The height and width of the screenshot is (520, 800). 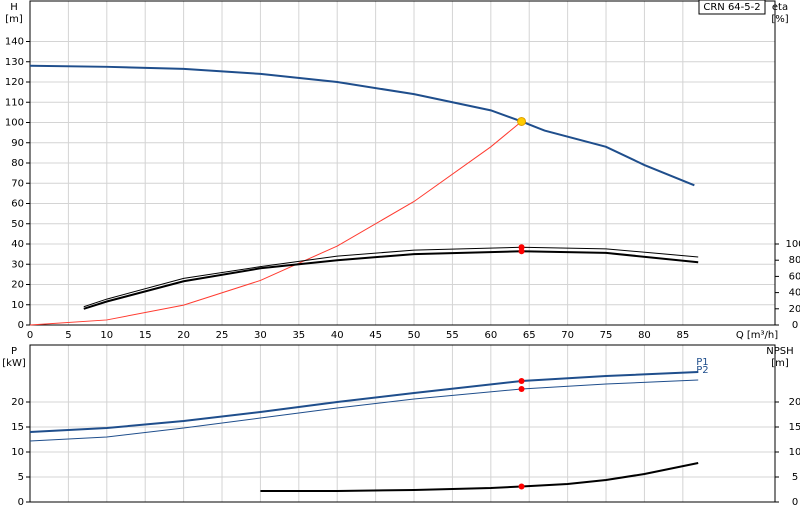 What do you see at coordinates (14, 42) in the screenshot?
I see `y-tick-label: 140` at bounding box center [14, 42].